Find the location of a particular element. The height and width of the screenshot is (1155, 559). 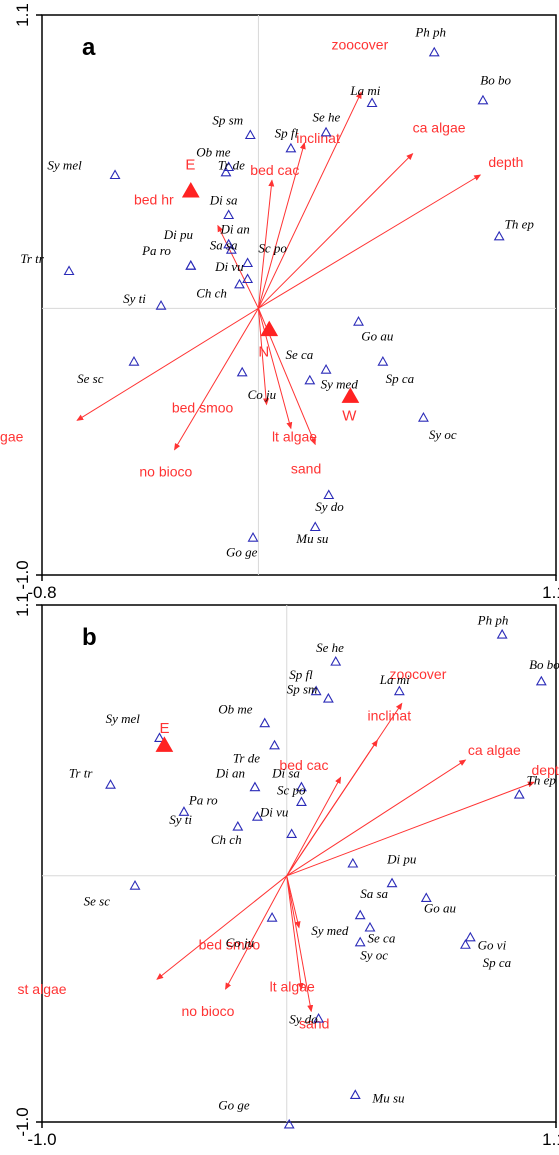

env-label: bed cac is located at coordinates (274, 170).